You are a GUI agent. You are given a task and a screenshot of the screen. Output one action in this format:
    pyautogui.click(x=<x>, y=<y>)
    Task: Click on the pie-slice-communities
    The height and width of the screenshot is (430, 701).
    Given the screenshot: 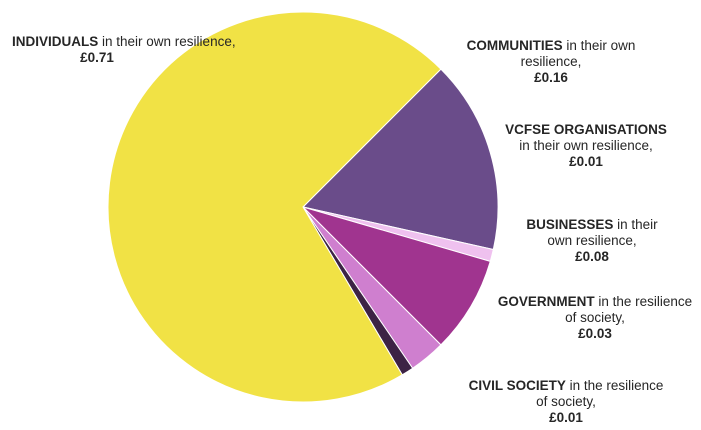 What is the action you would take?
    pyautogui.click(x=400, y=159)
    